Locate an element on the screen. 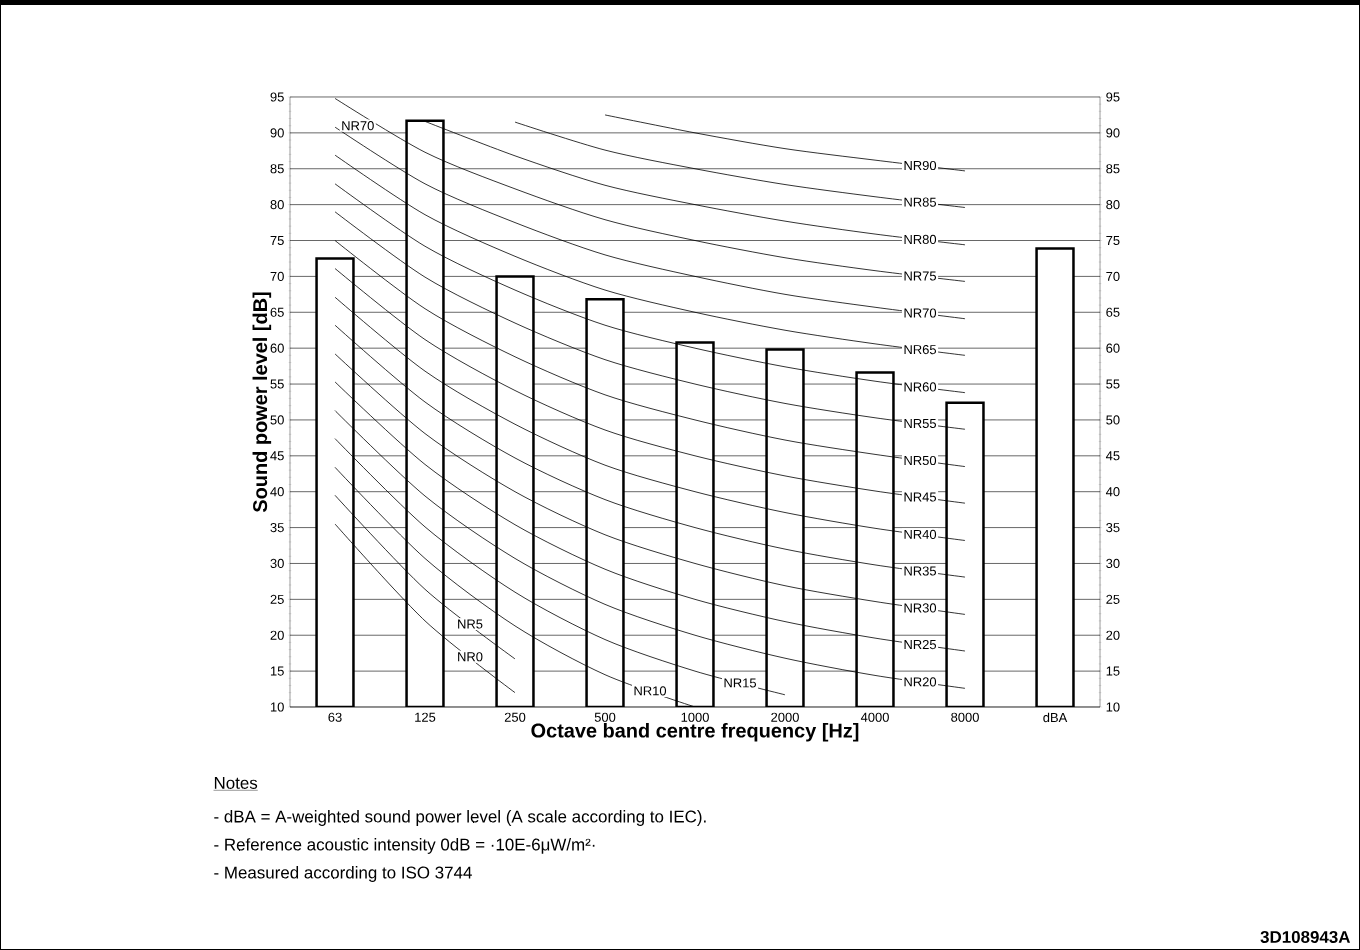  x-tick-label: 8000 is located at coordinates (965, 717).